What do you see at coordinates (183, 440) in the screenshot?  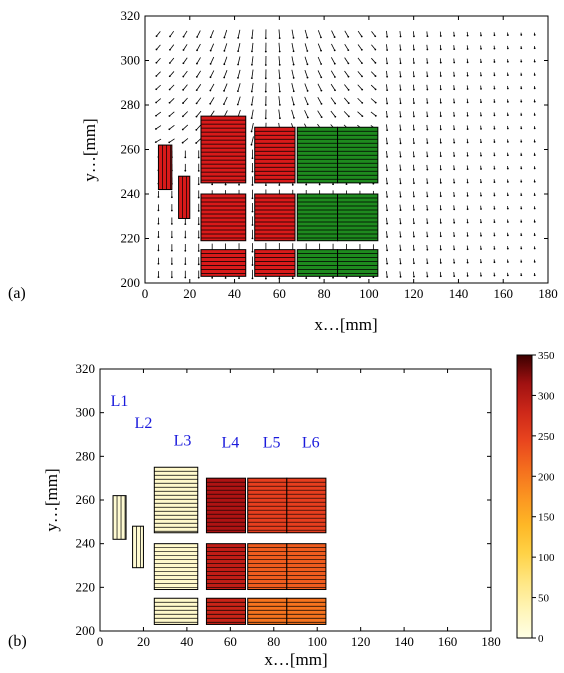 I see `layer-label-l3: L3` at bounding box center [183, 440].